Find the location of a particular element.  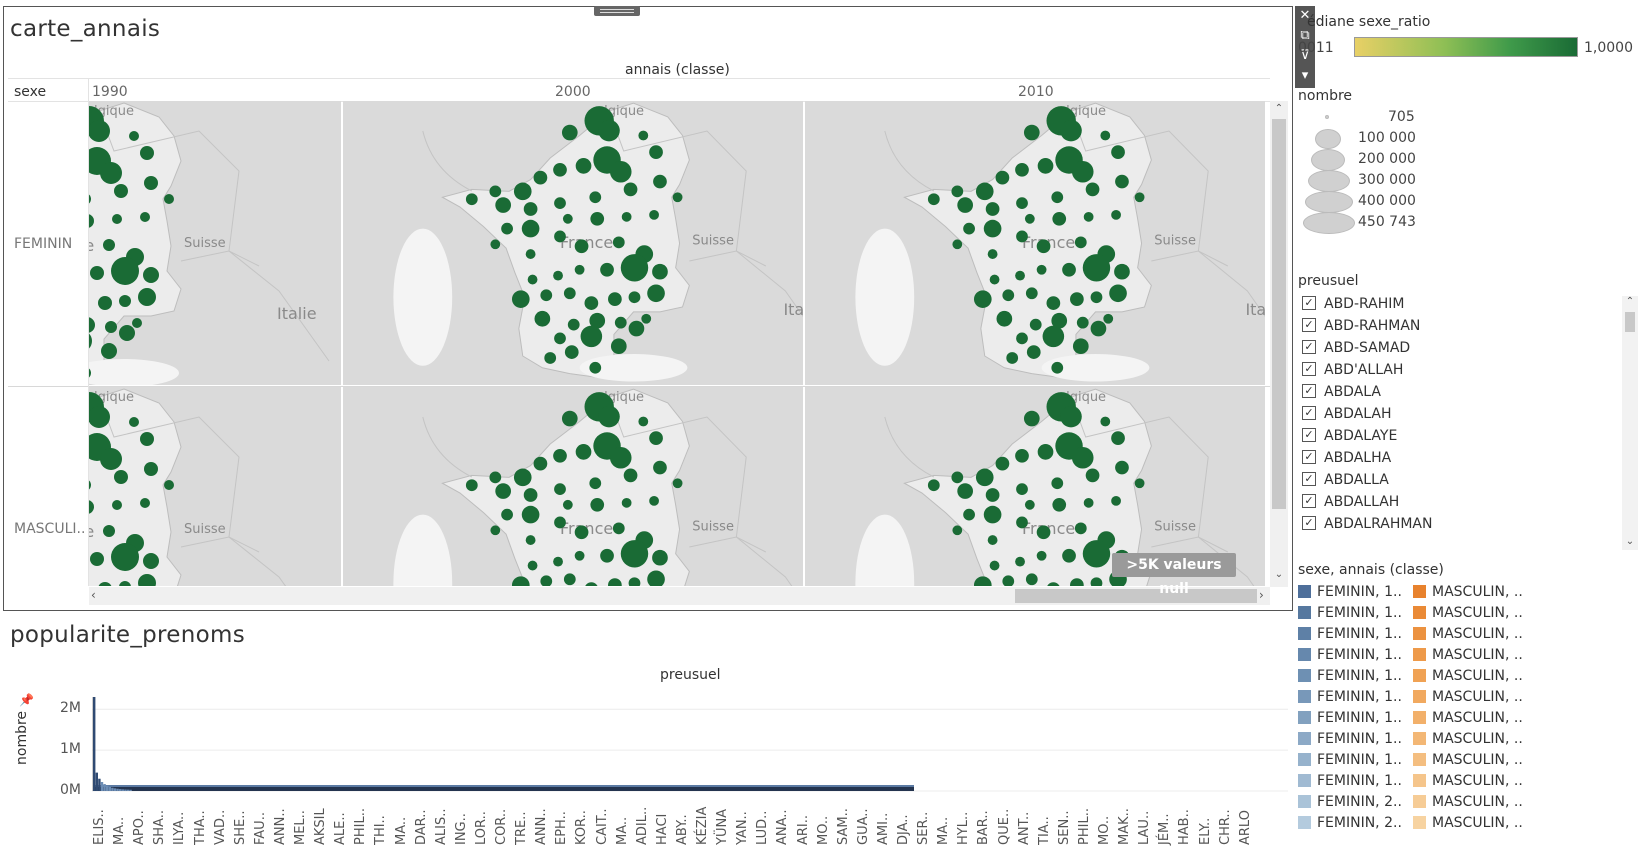

filter-item: ✓ ABDALHA is located at coordinates (1346, 460).